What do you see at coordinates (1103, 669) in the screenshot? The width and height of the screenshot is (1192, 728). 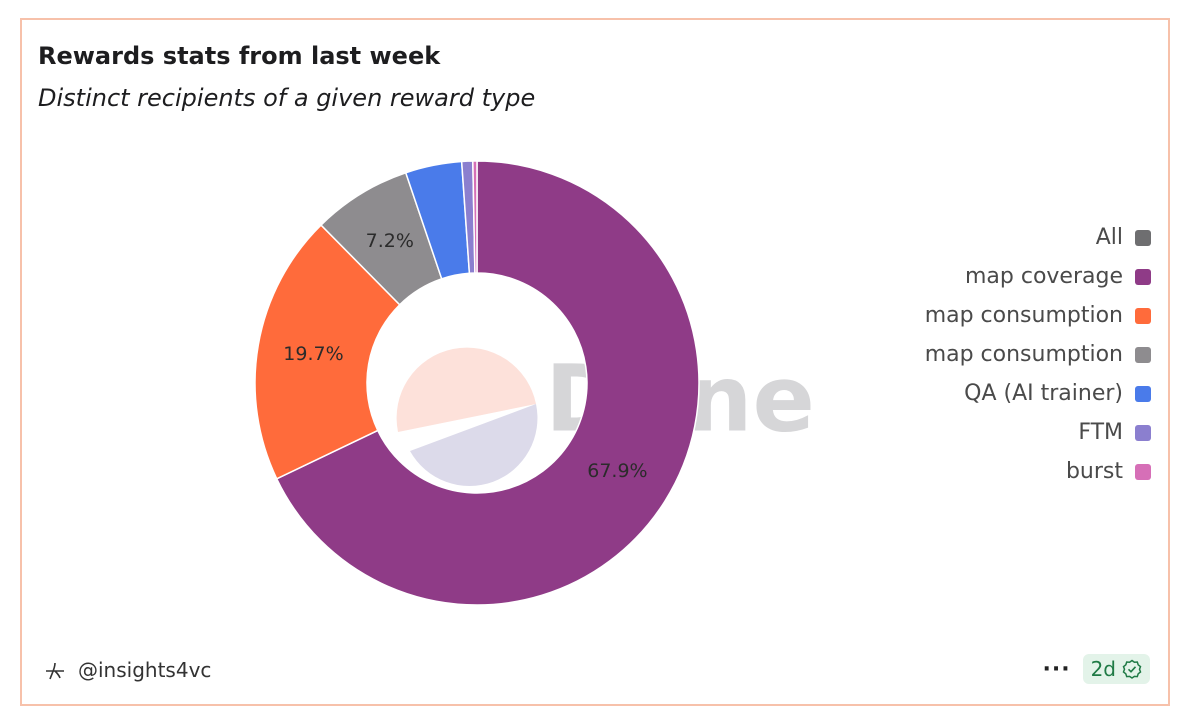 I see `age-text: 2d` at bounding box center [1103, 669].